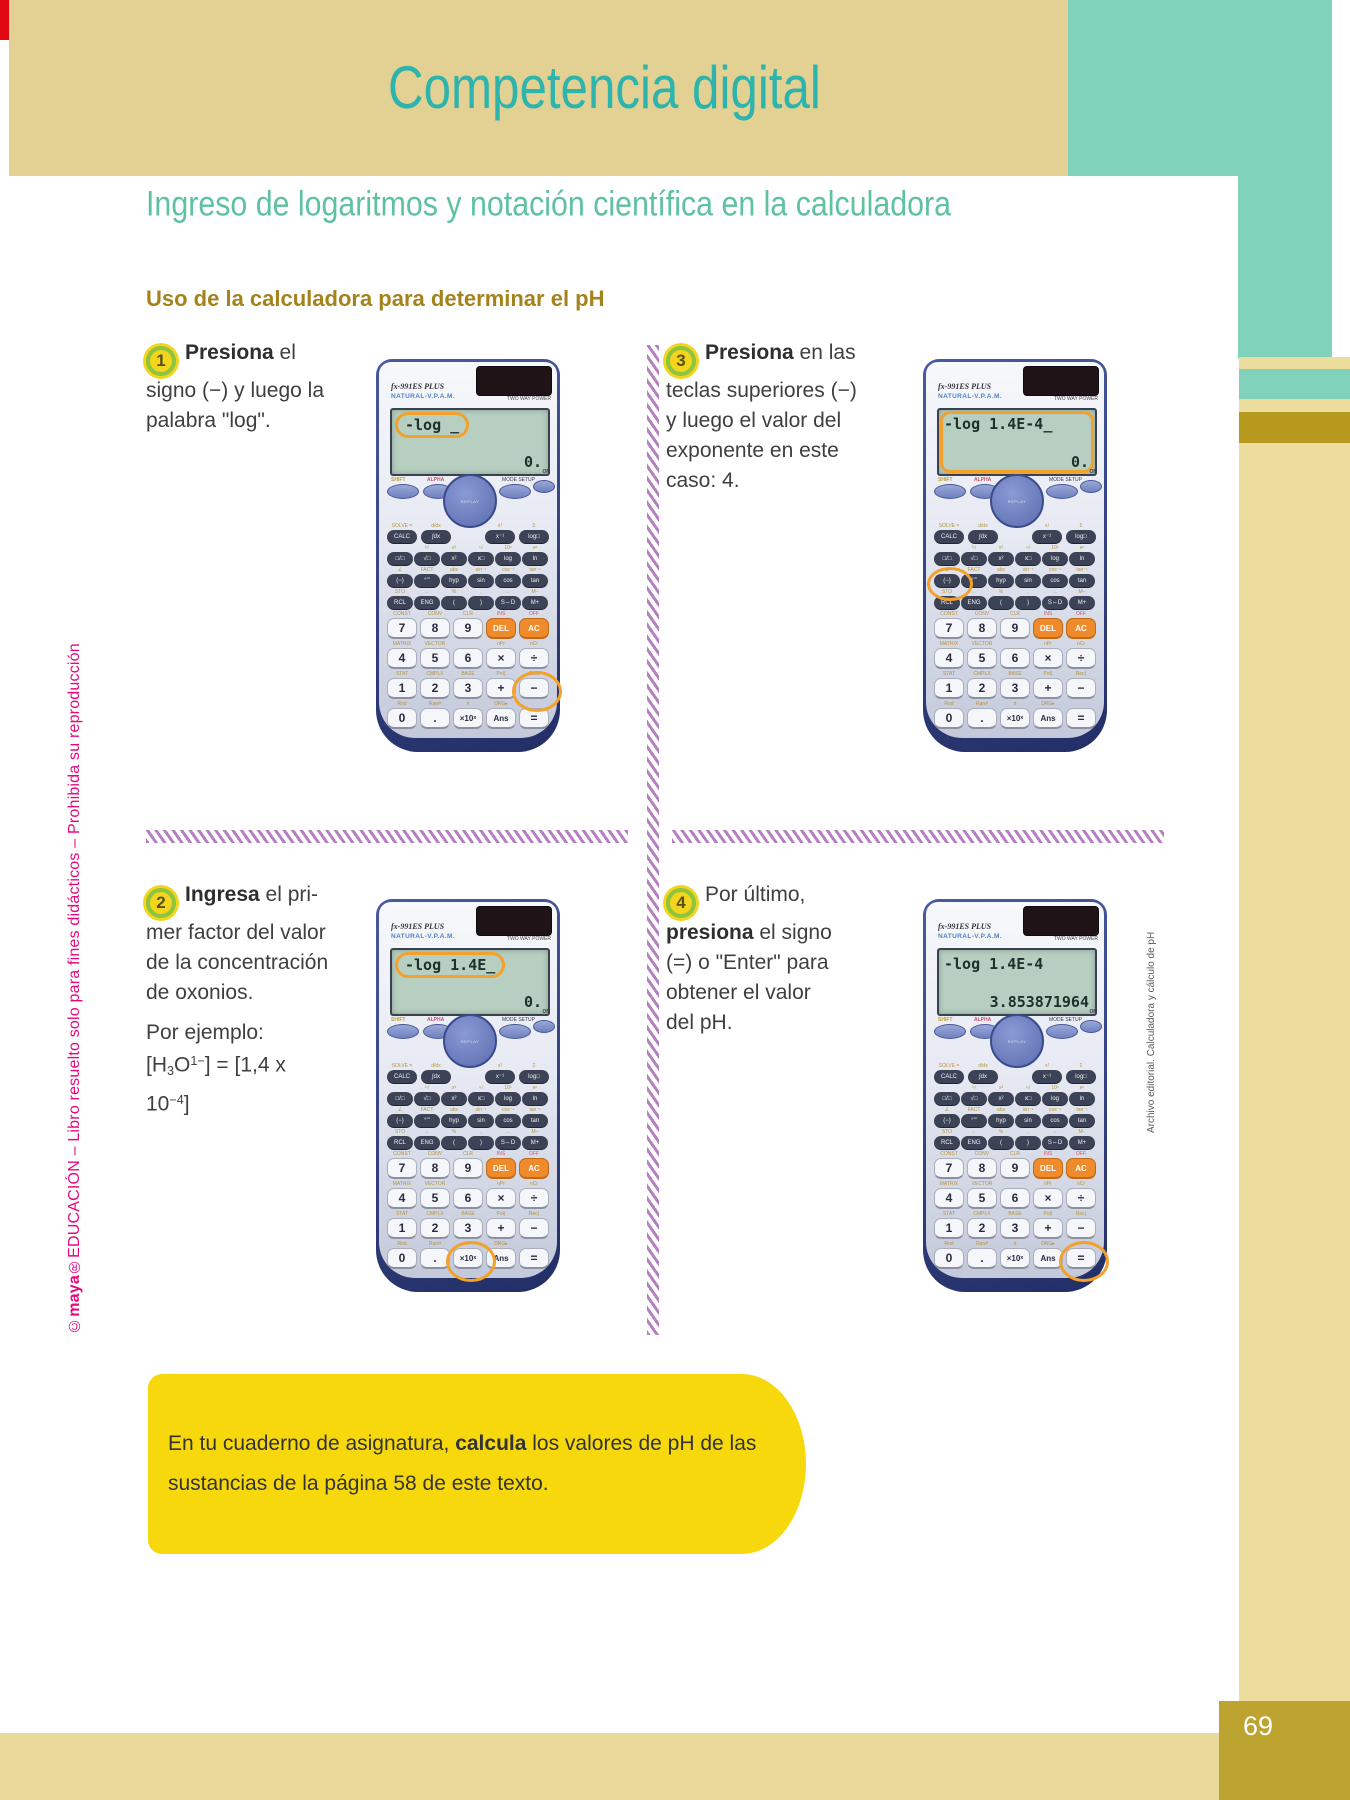  I want to click on calc-key: 1, so click(949, 1228).